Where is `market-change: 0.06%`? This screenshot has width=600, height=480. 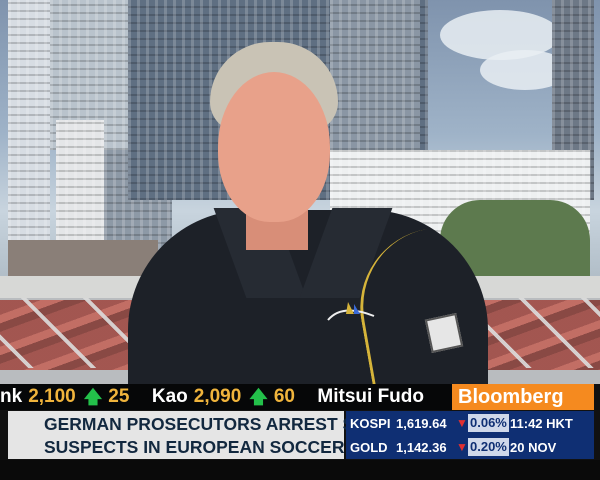 market-change: 0.06% is located at coordinates (488, 423).